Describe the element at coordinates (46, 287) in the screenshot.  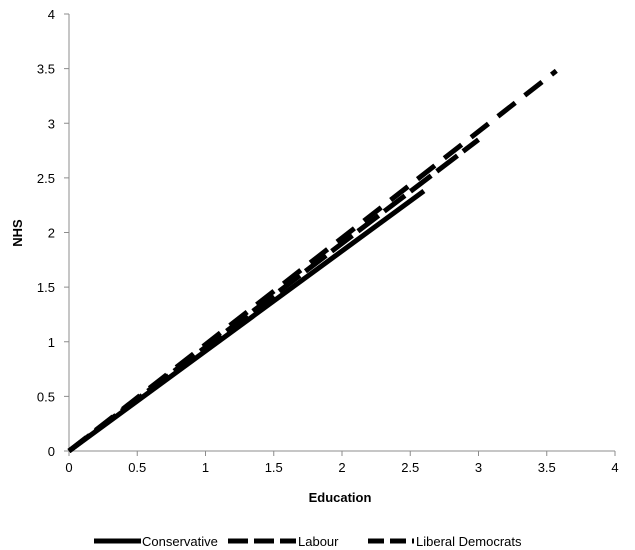
I see `y-tick-label: 1.5` at that location.